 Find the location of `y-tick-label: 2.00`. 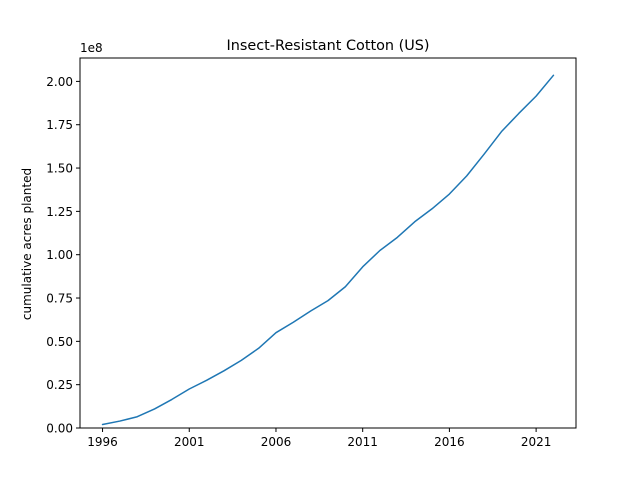

y-tick-label: 2.00 is located at coordinates (59, 82).